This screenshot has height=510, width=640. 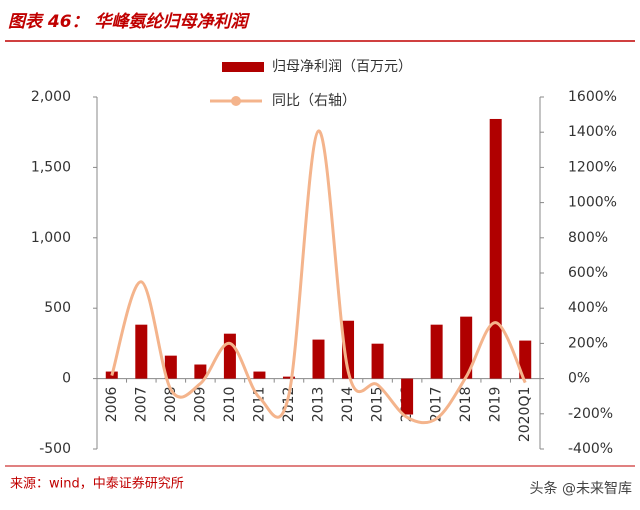 I want to click on y2-tick-label: 200%, so click(x=588, y=343).